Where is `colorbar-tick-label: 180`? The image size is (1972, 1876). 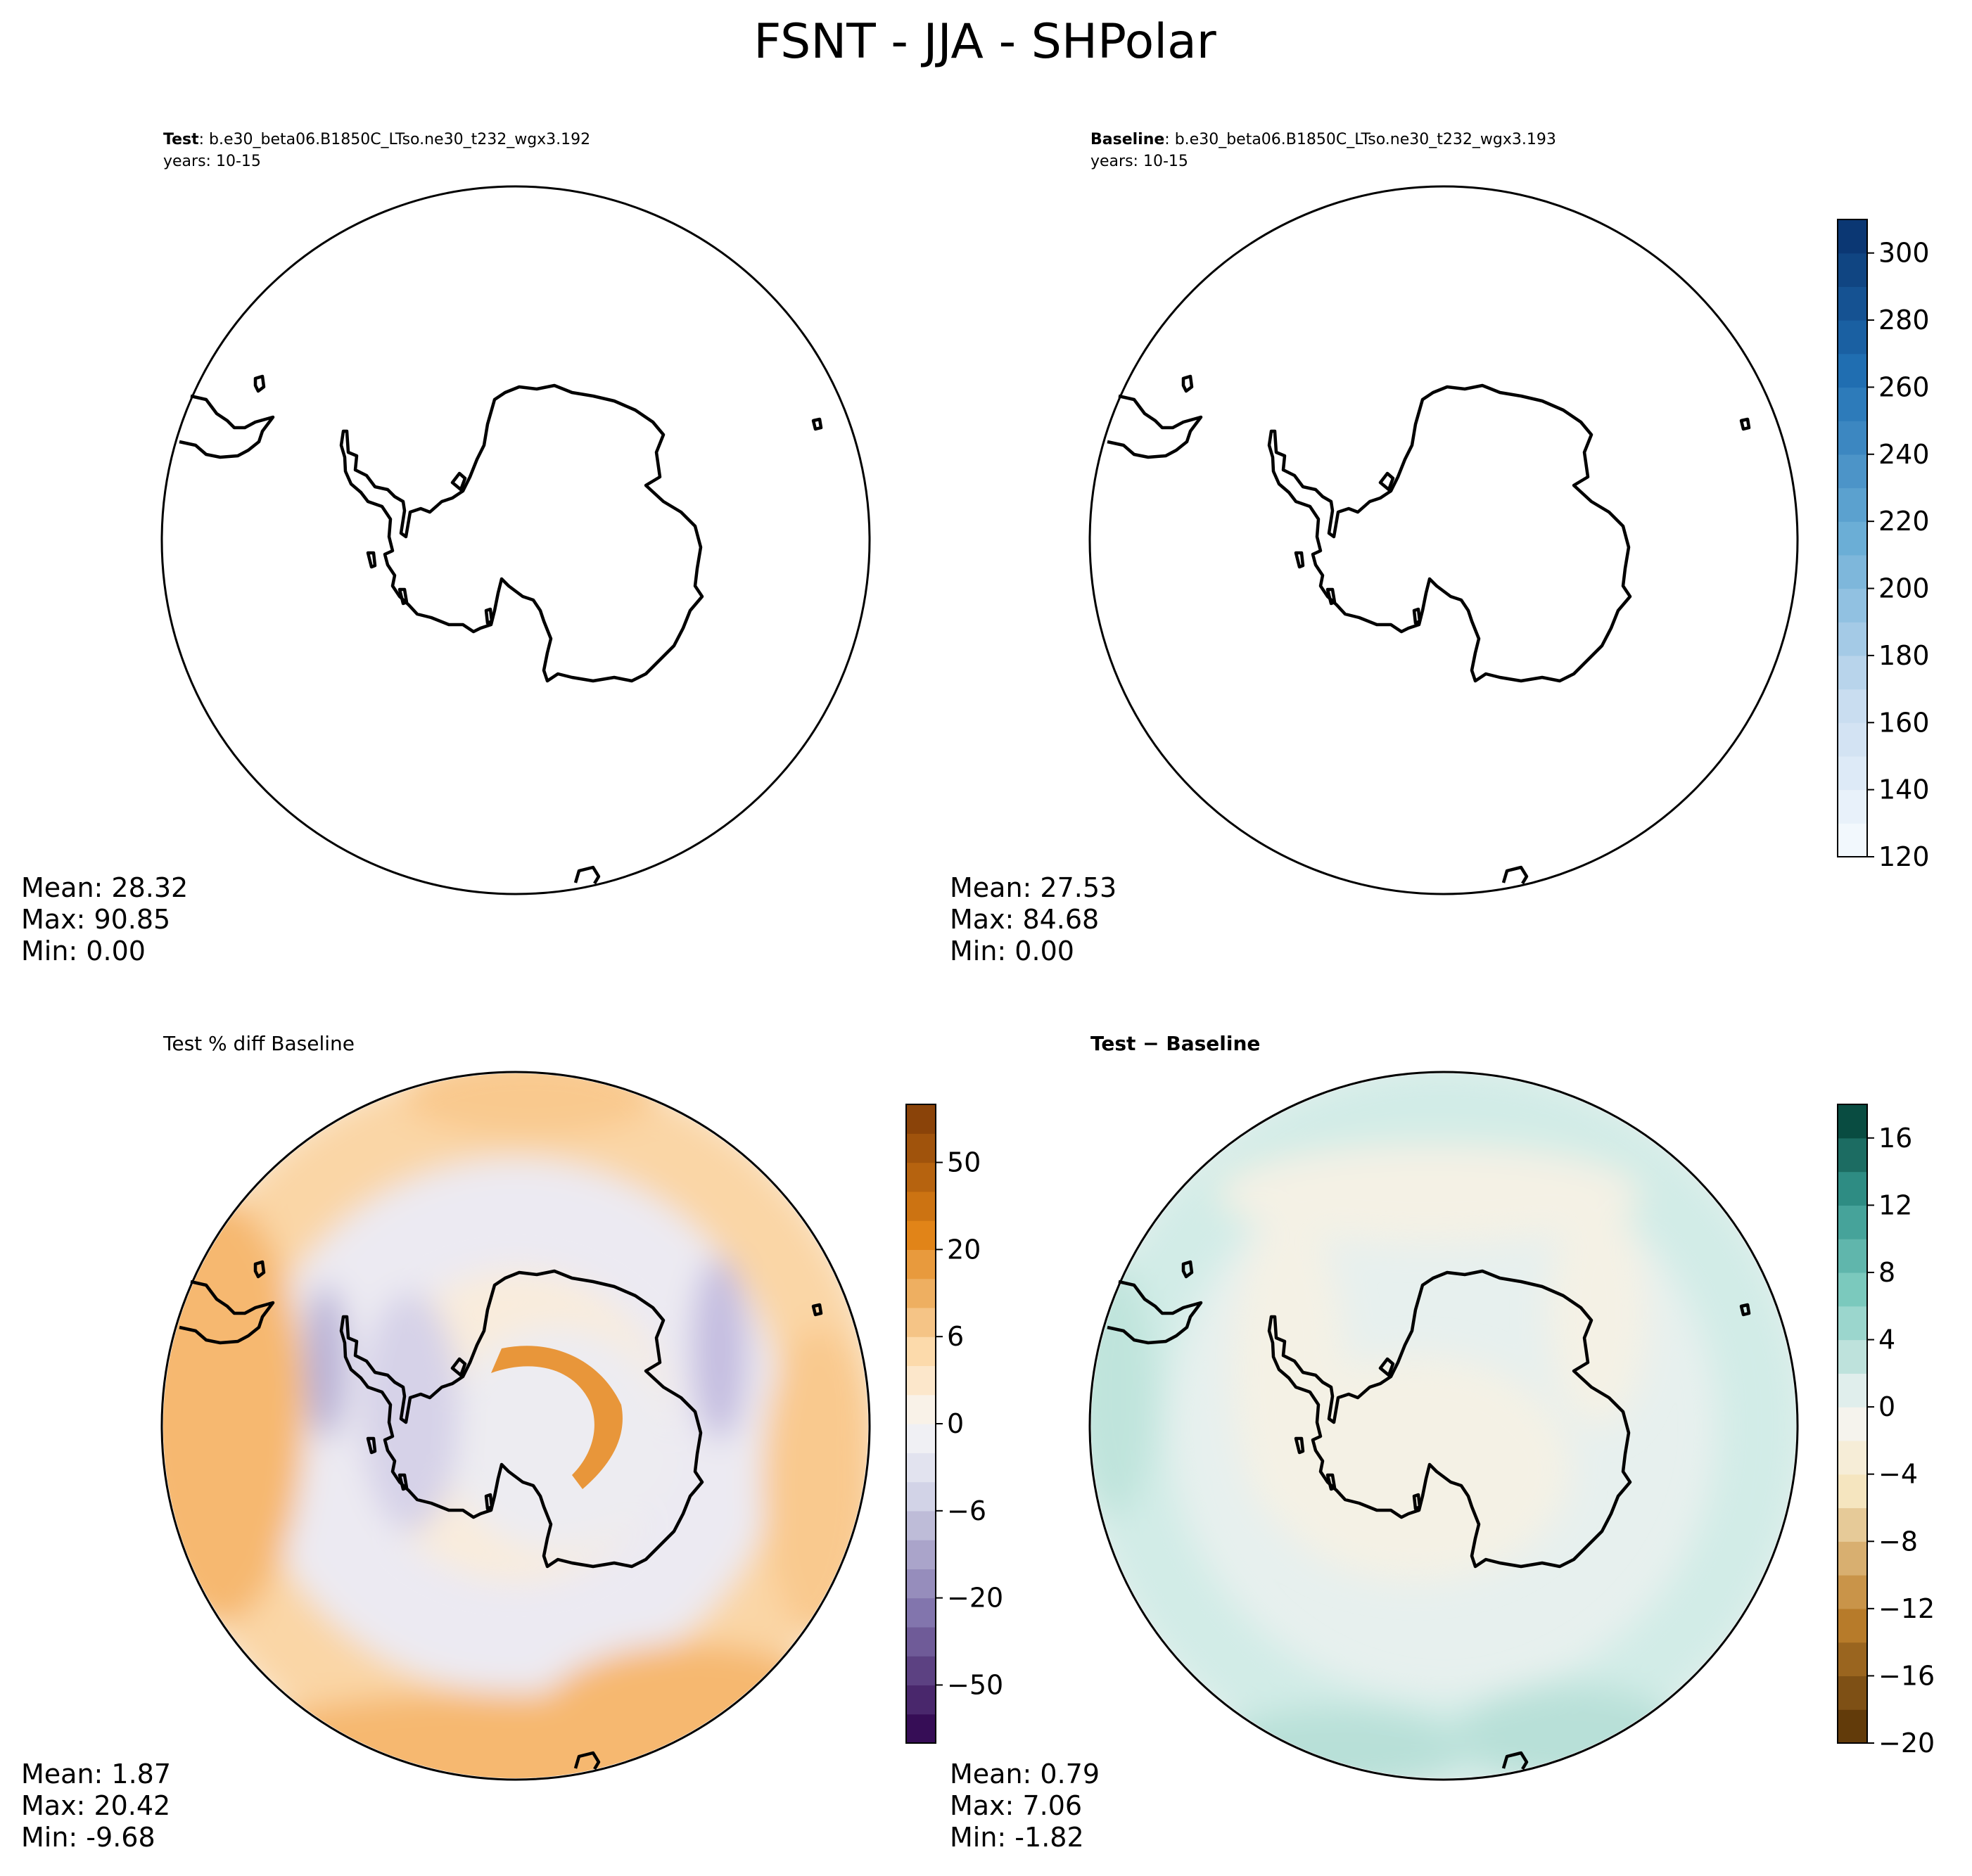
colorbar-tick-label: 180 is located at coordinates (1904, 655).